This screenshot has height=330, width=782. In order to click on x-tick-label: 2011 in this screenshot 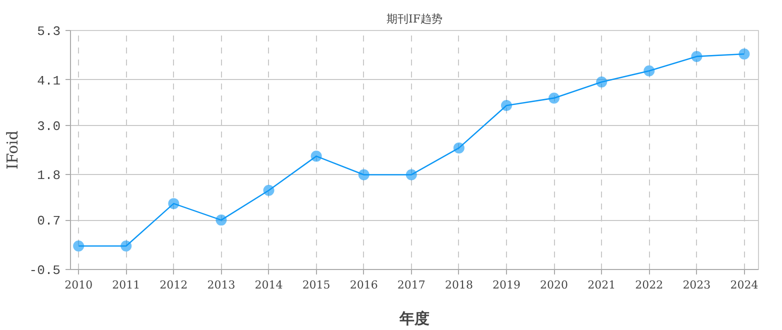, I will do `click(126, 285)`.